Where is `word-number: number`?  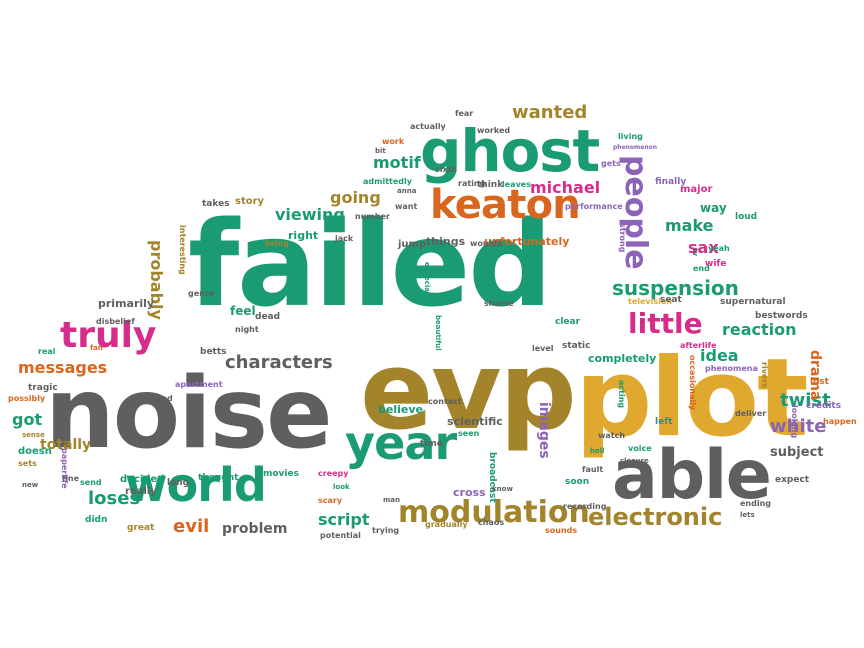
word-number: number is located at coordinates (372, 216).